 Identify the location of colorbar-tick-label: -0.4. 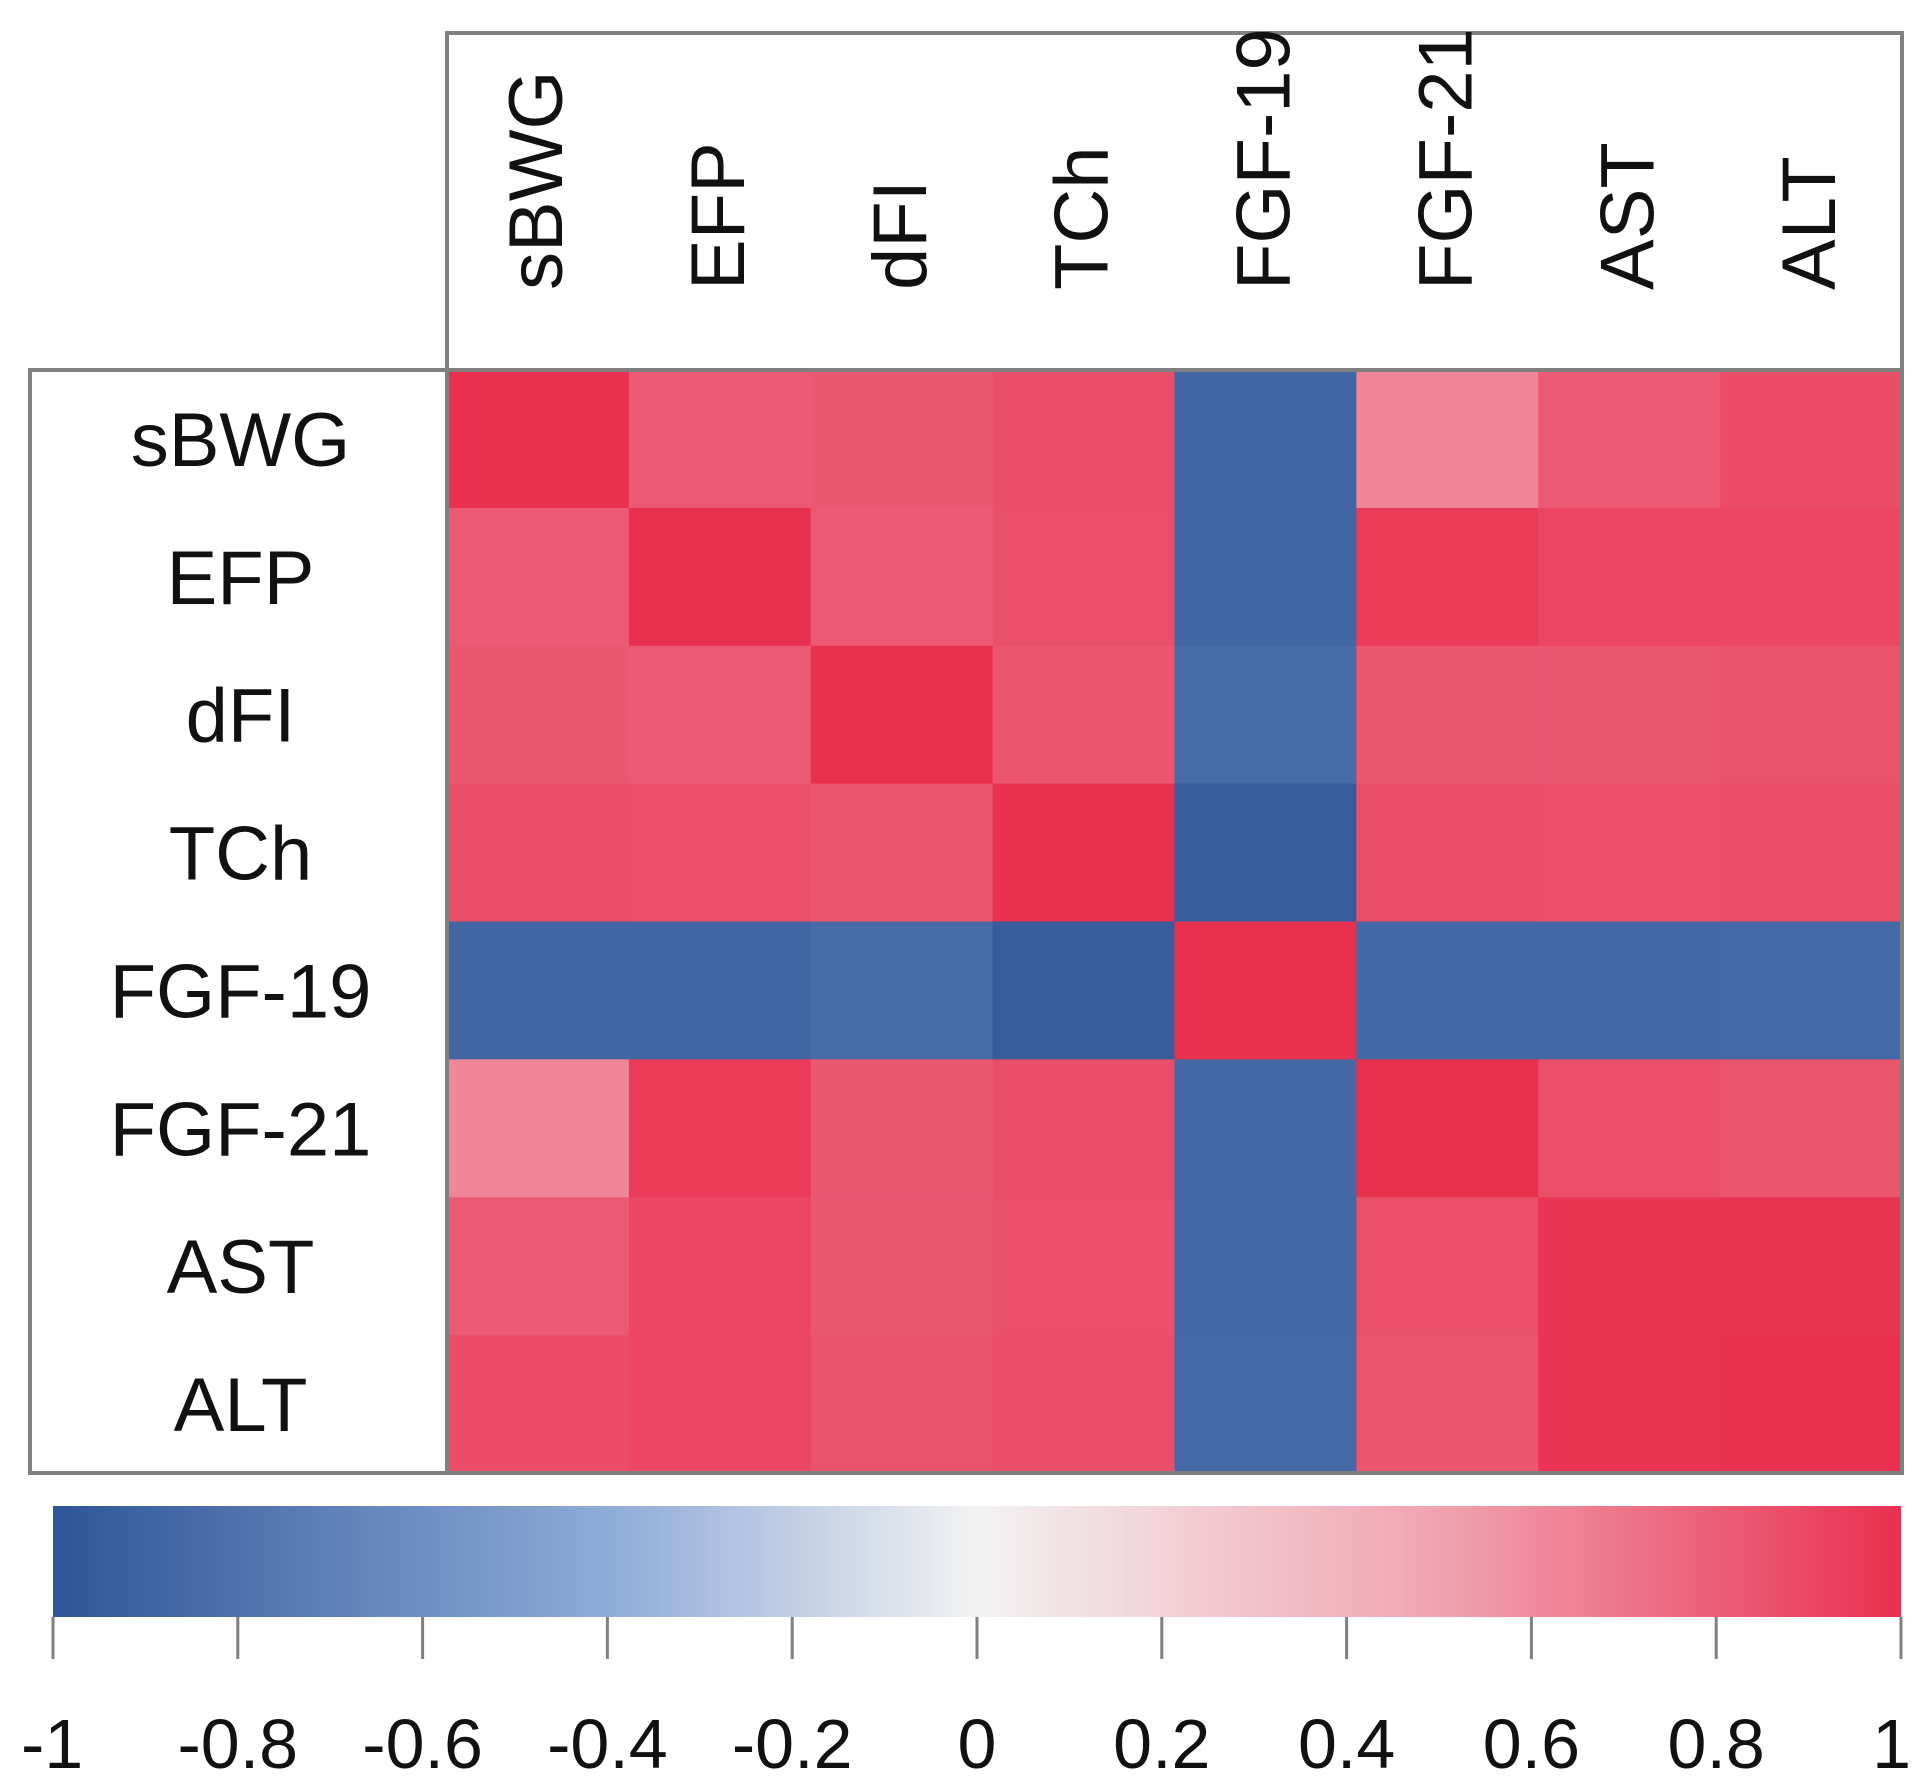
(607, 1744).